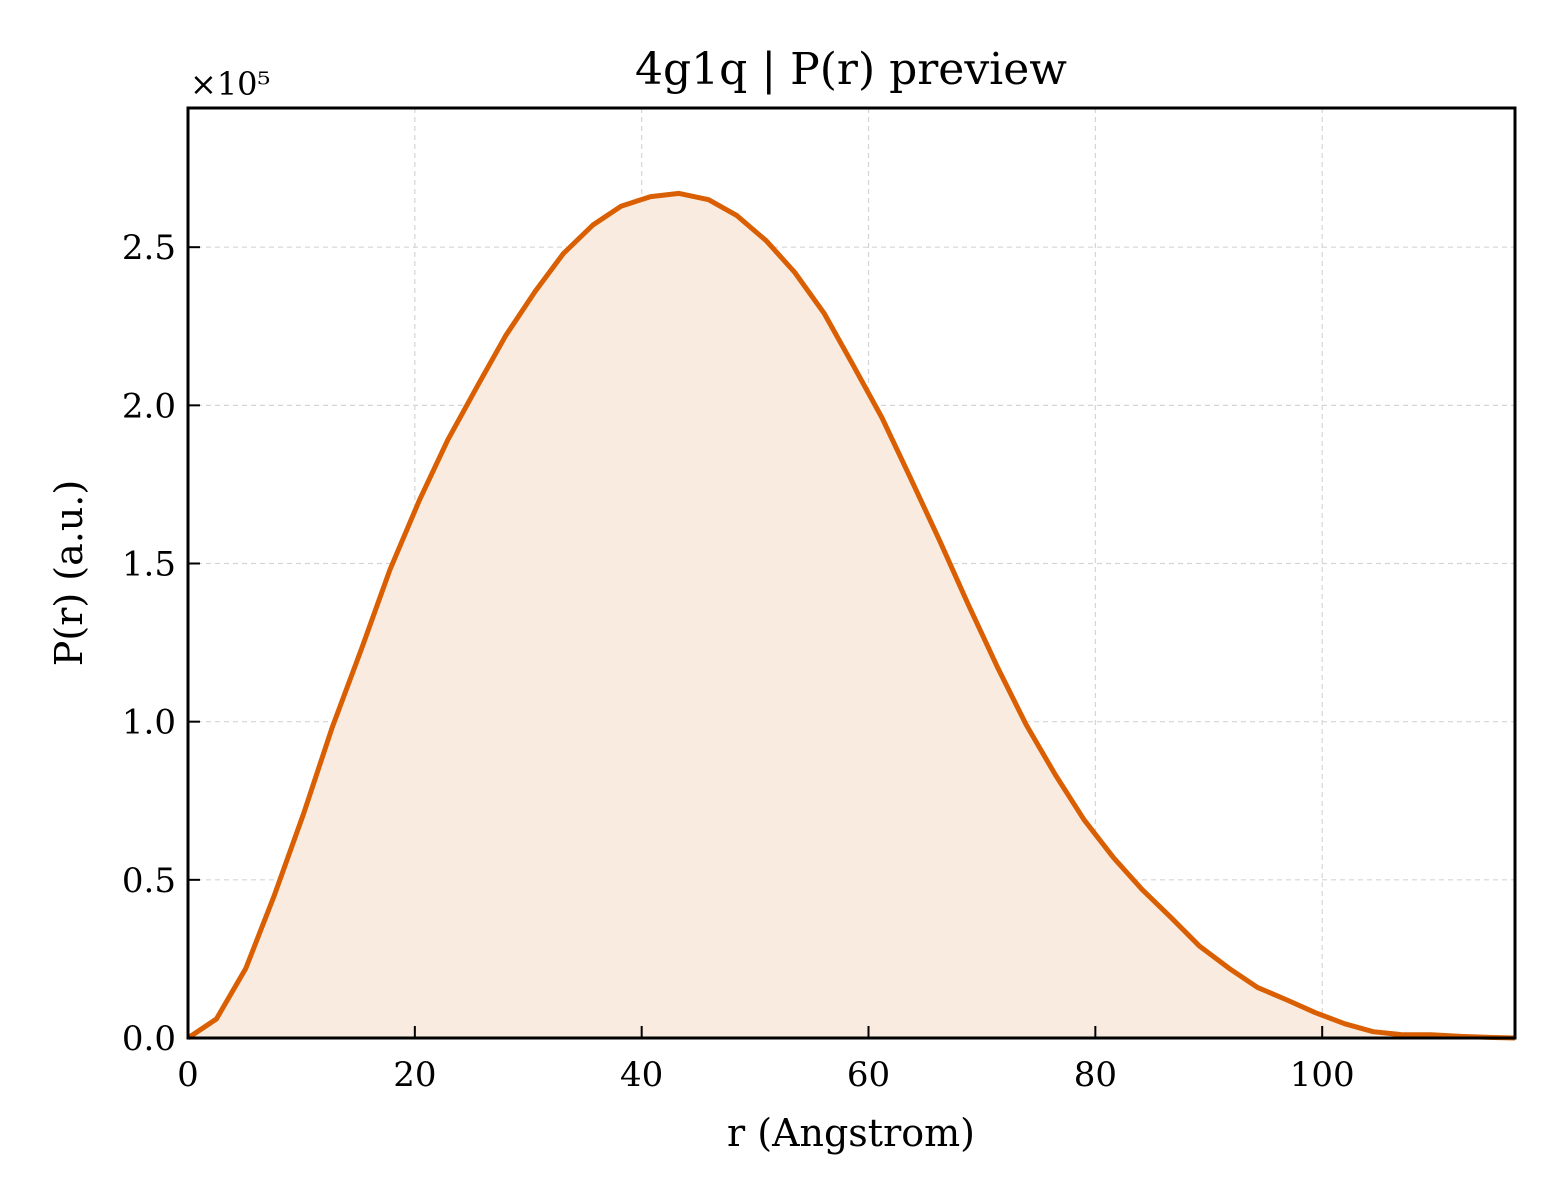 The height and width of the screenshot is (1200, 1560). Describe the element at coordinates (641, 1075) in the screenshot. I see `x-tick-label: 40` at that location.